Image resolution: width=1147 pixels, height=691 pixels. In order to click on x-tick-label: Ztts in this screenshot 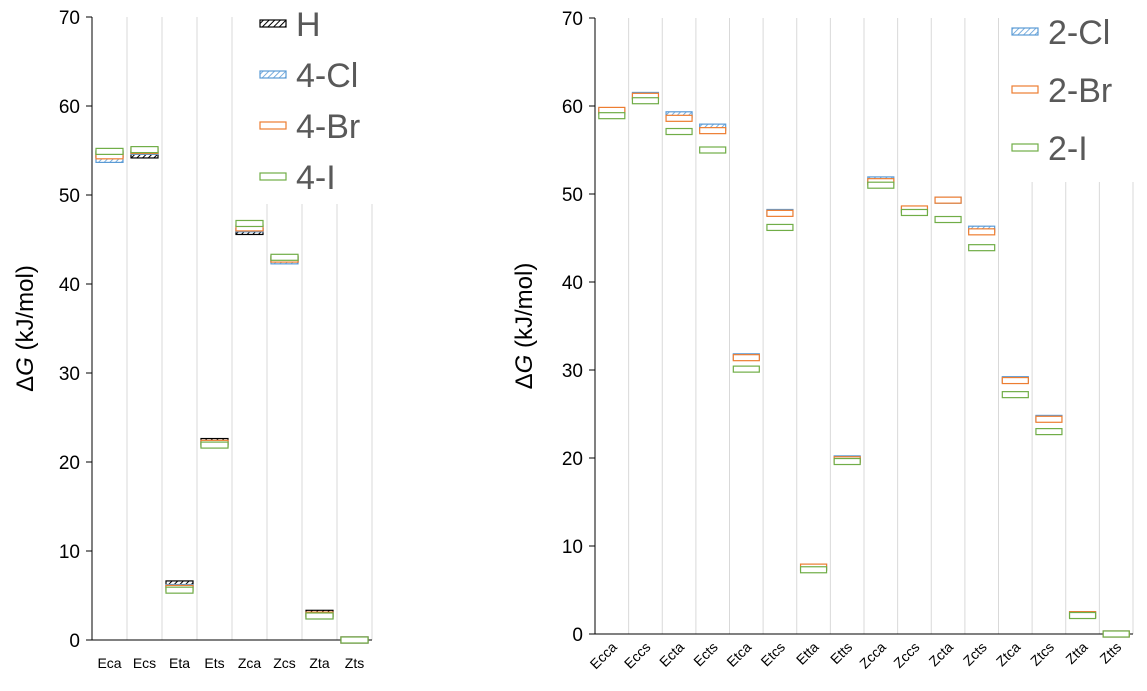, I will do `click(1110, 653)`.